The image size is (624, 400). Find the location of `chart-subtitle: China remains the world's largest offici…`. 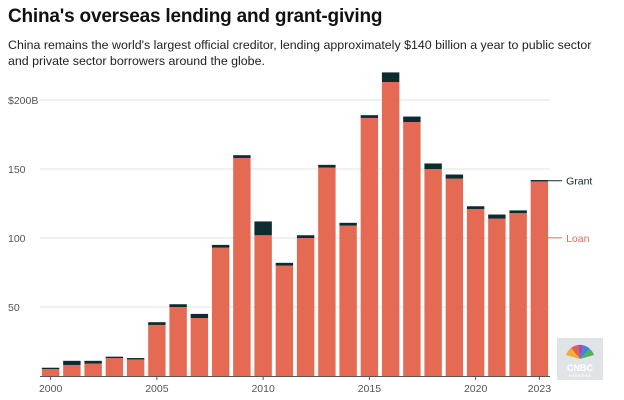

chart-subtitle: China remains the world's largest offici… is located at coordinates (300, 53).